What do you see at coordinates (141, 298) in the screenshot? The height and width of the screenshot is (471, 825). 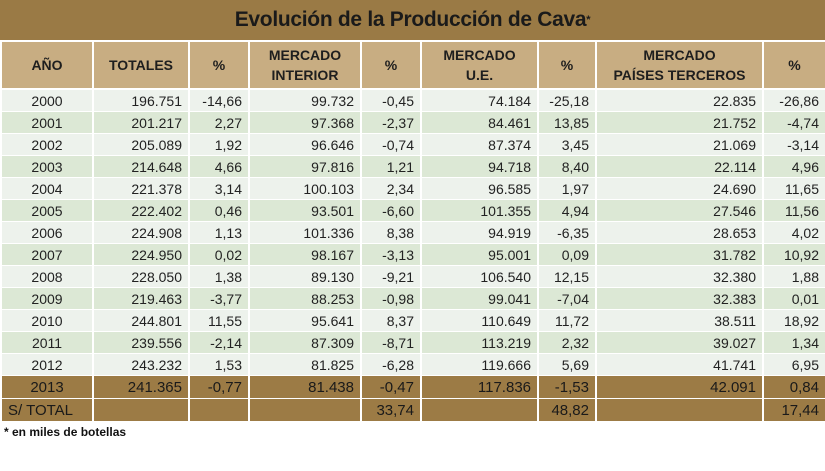 I see `cell-totales: 219.463` at bounding box center [141, 298].